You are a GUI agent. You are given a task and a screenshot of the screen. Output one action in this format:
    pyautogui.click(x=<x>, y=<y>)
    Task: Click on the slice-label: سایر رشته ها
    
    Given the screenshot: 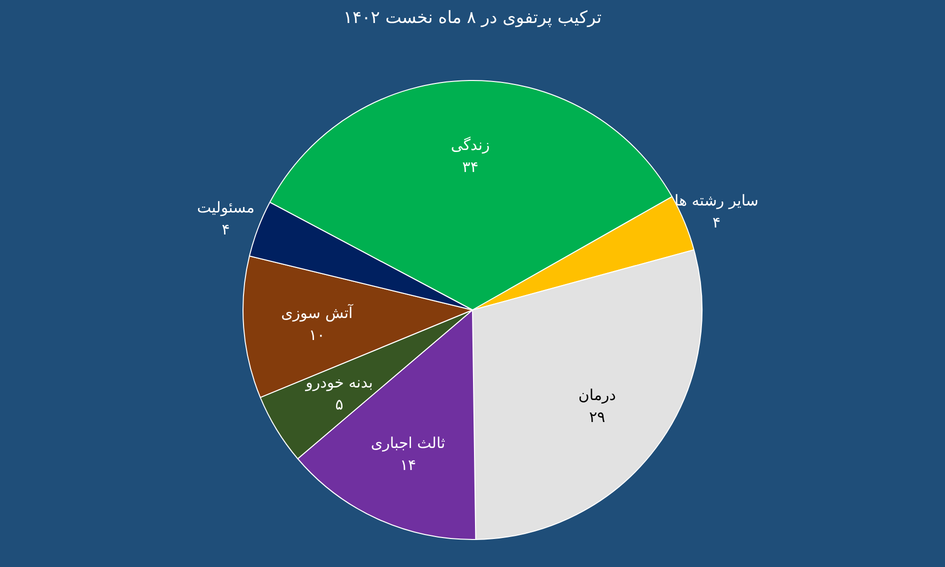 What is the action you would take?
    pyautogui.click(x=716, y=200)
    